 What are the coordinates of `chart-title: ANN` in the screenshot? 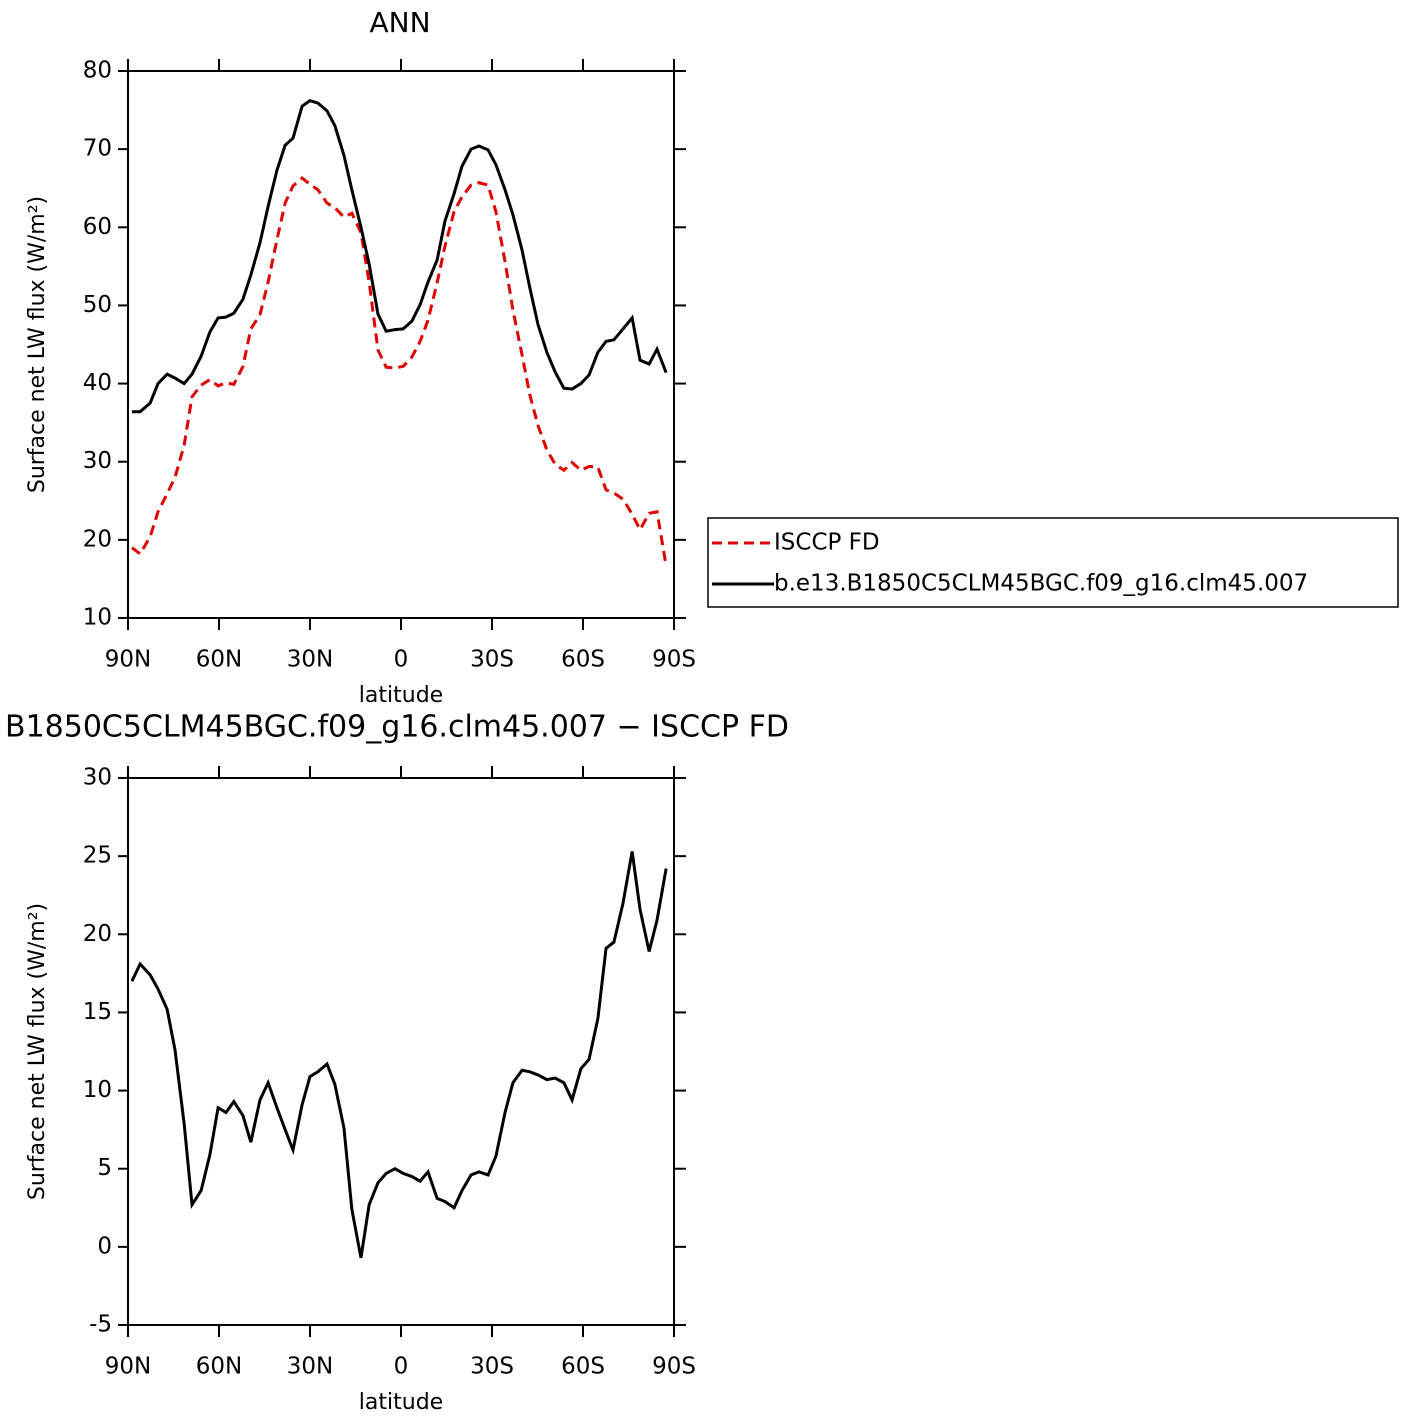 It's located at (399, 22).